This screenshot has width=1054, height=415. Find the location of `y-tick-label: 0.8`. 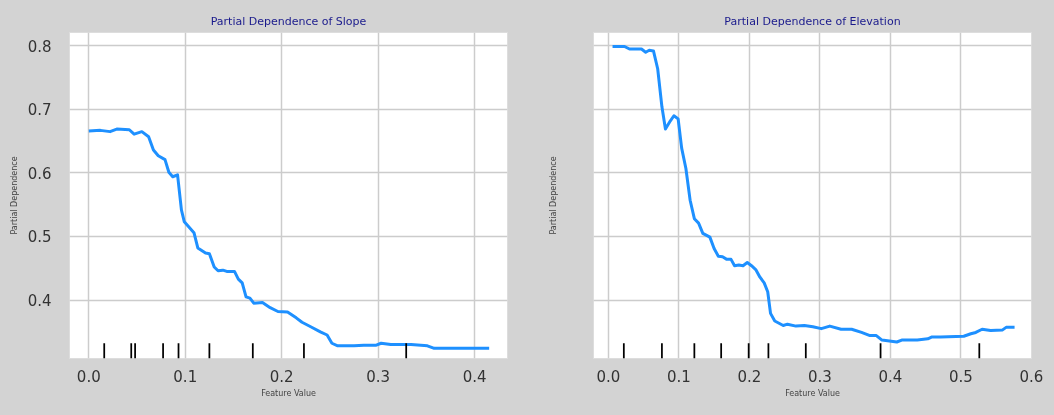

y-tick-label: 0.8 is located at coordinates (39, 46).